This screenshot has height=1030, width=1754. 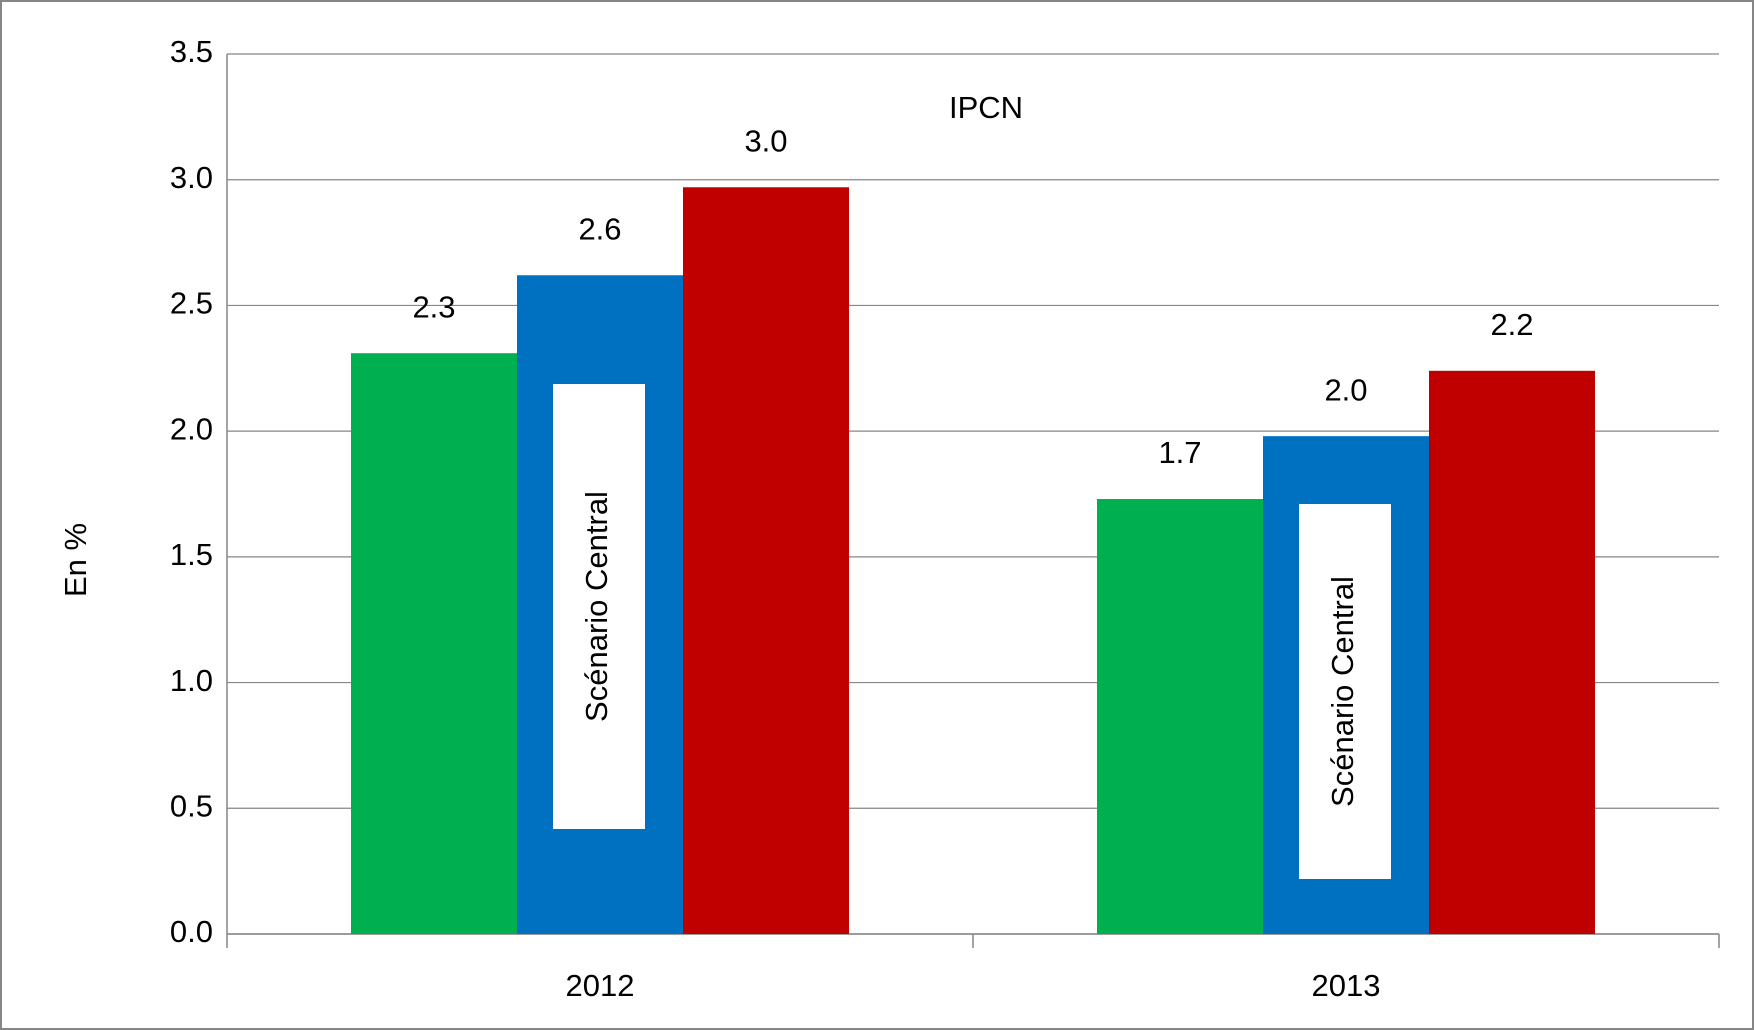 I want to click on y-tick-label: 3.5, so click(x=191, y=51).